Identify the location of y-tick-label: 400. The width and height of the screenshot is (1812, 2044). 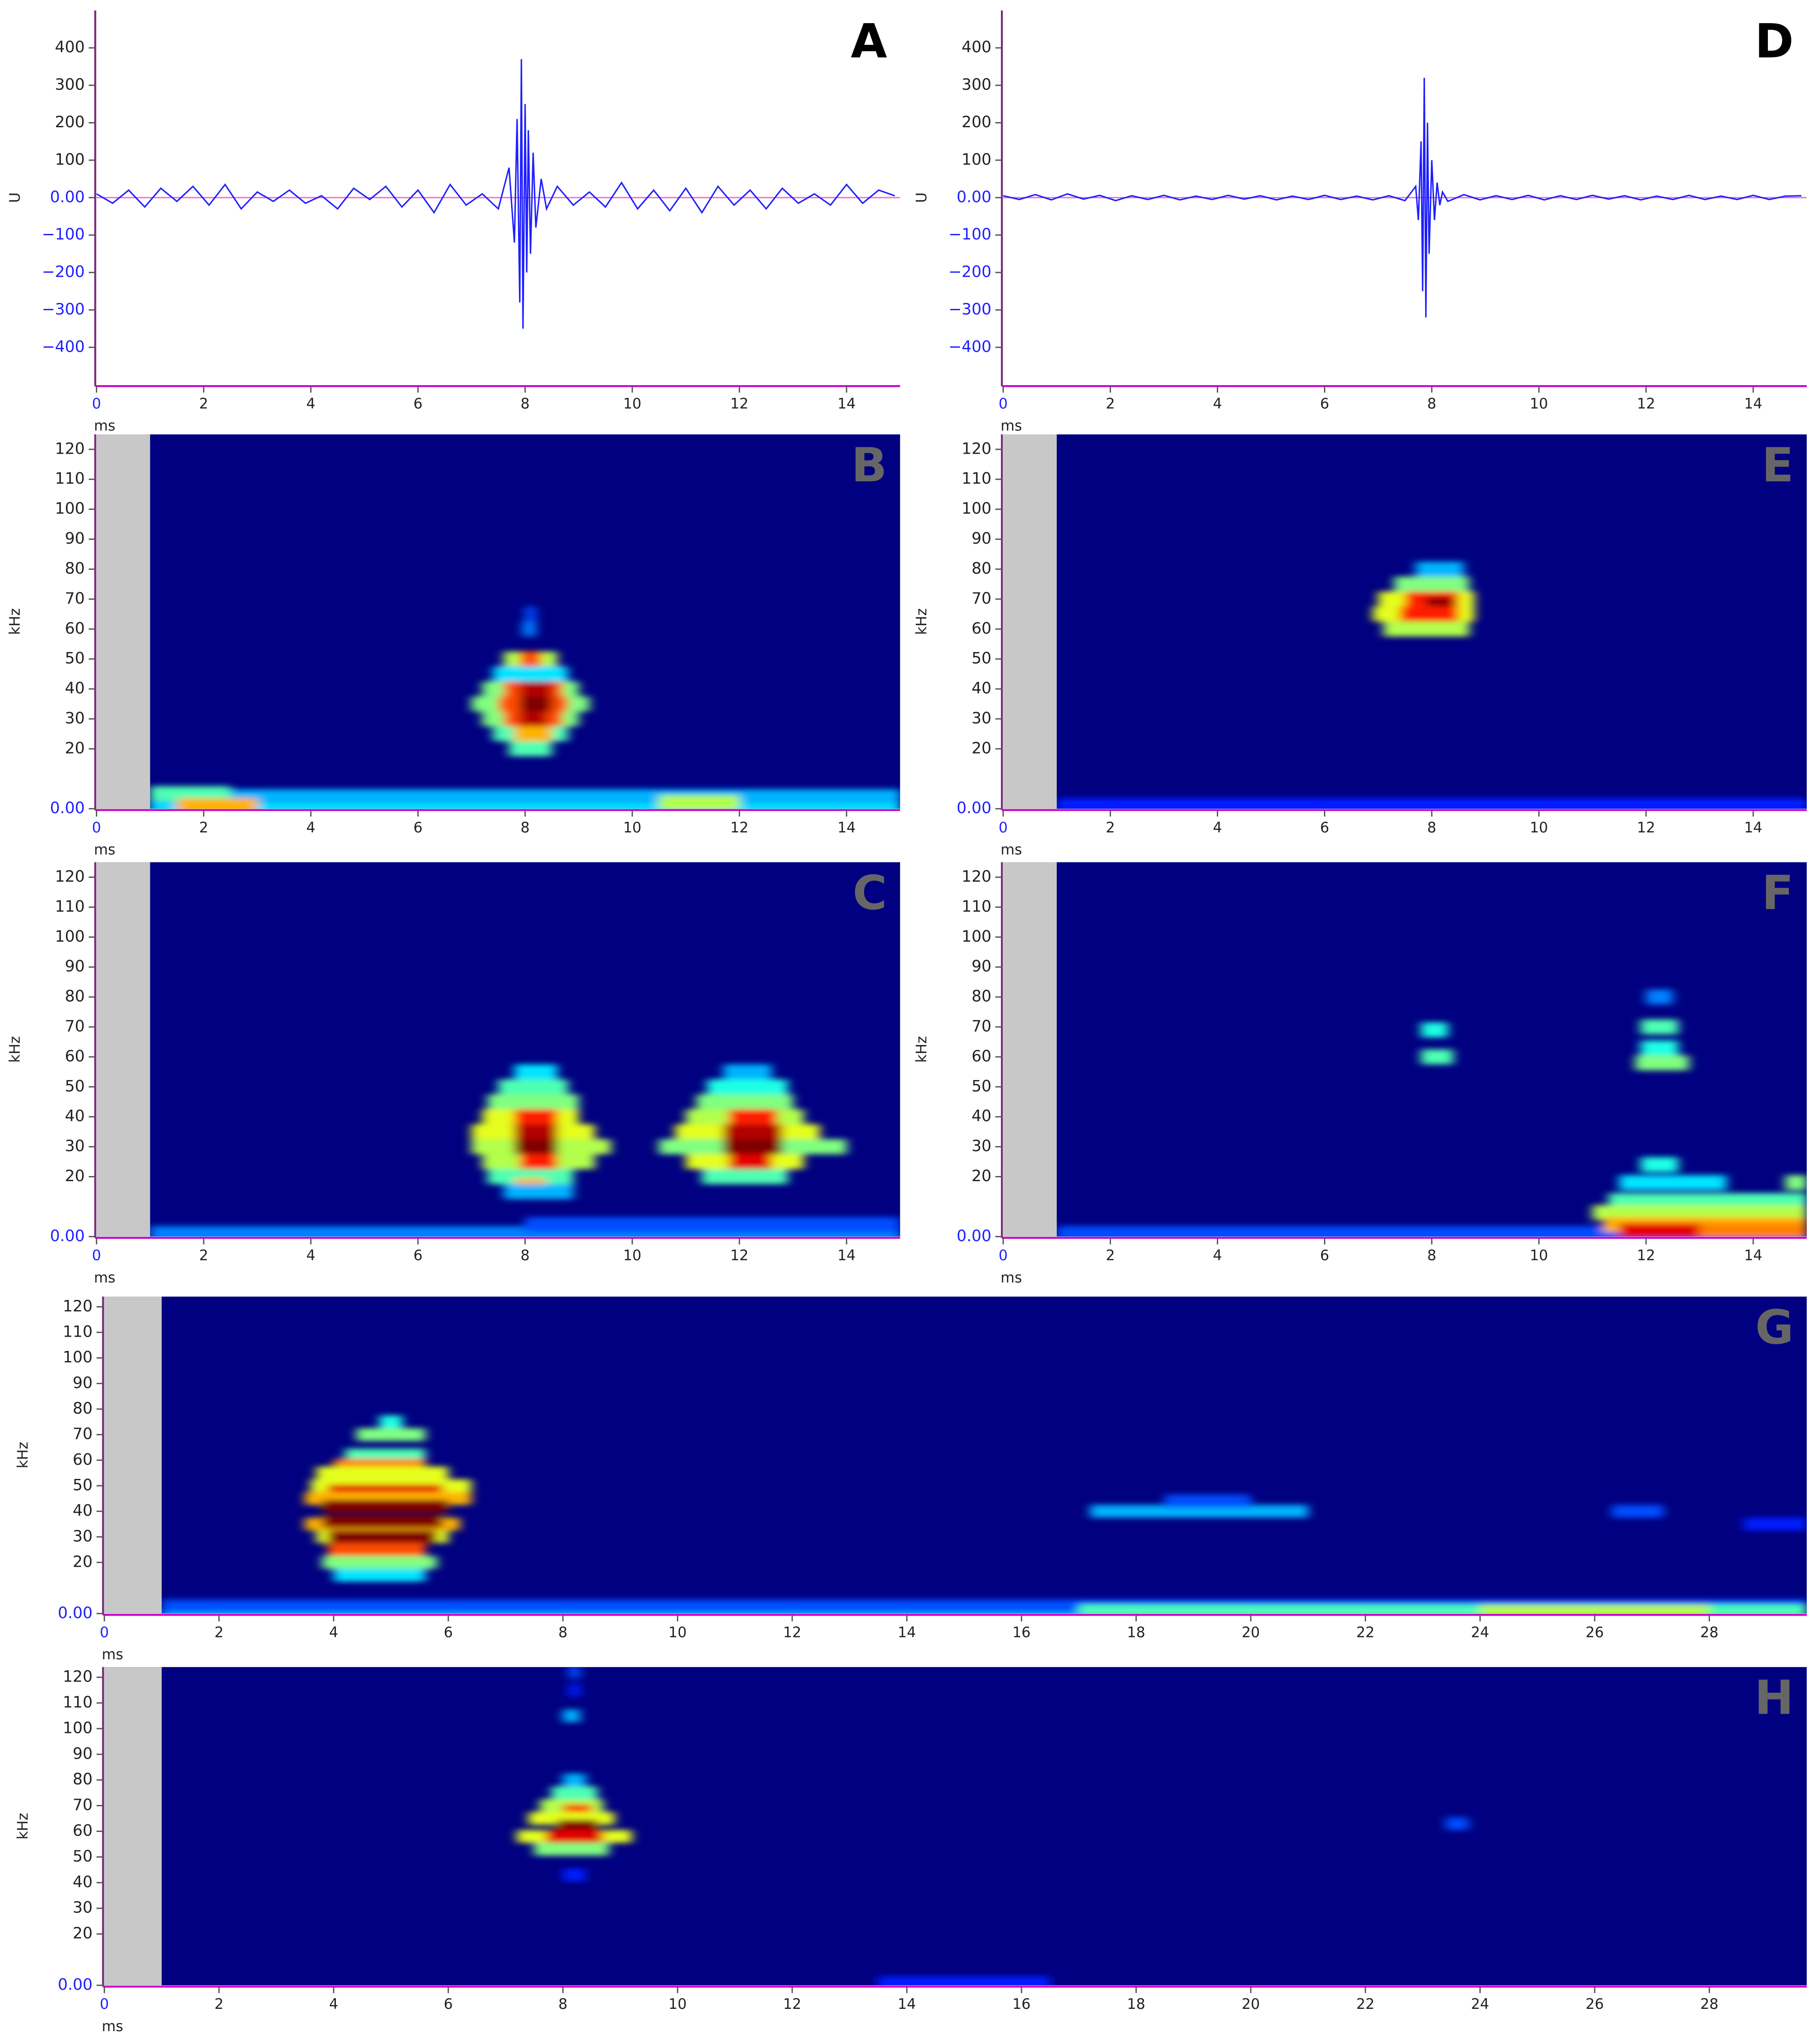
(70, 47).